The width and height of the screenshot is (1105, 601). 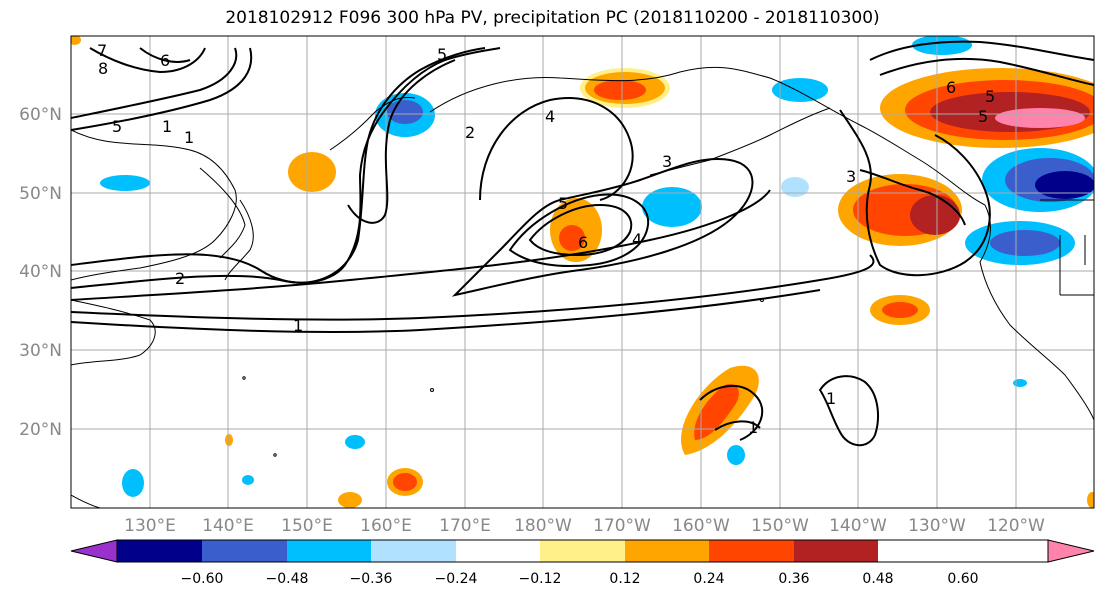 I want to click on lon-label: 120°W, so click(x=1016, y=526).